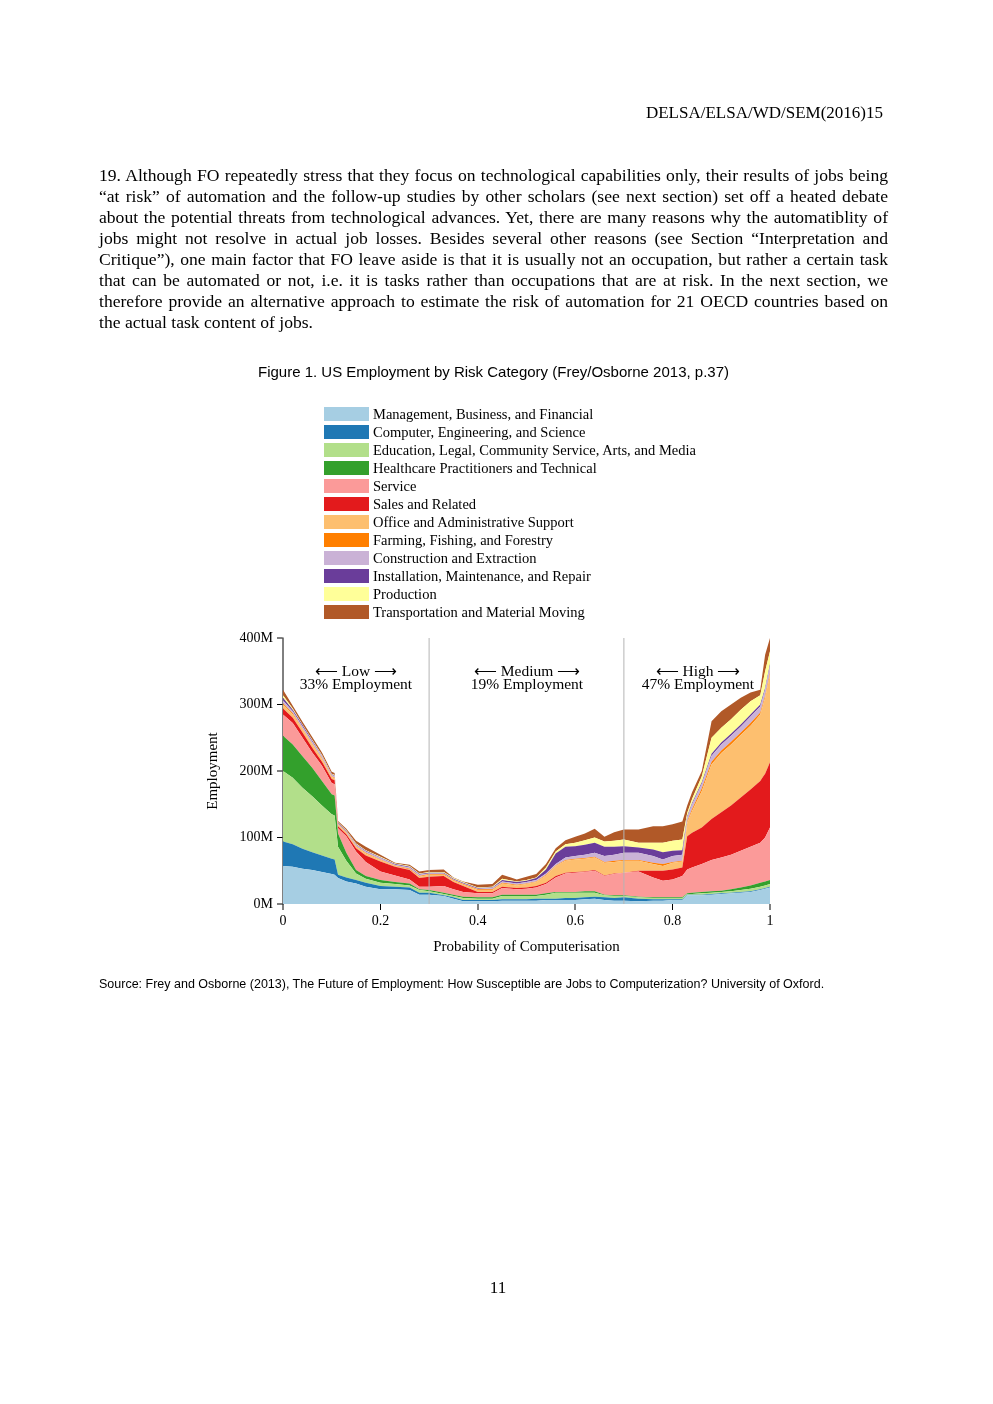 Image resolution: width=993 pixels, height=1404 pixels. I want to click on legend-label: Sales and Related, so click(425, 504).